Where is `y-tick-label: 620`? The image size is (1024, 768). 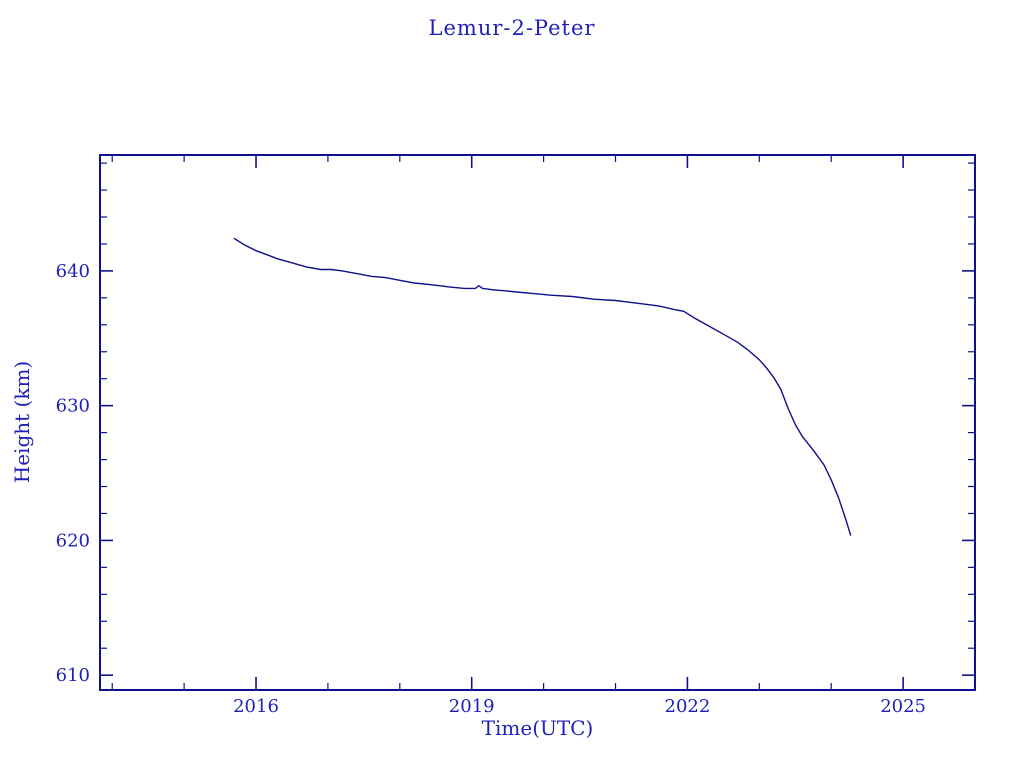
y-tick-label: 620 is located at coordinates (73, 540).